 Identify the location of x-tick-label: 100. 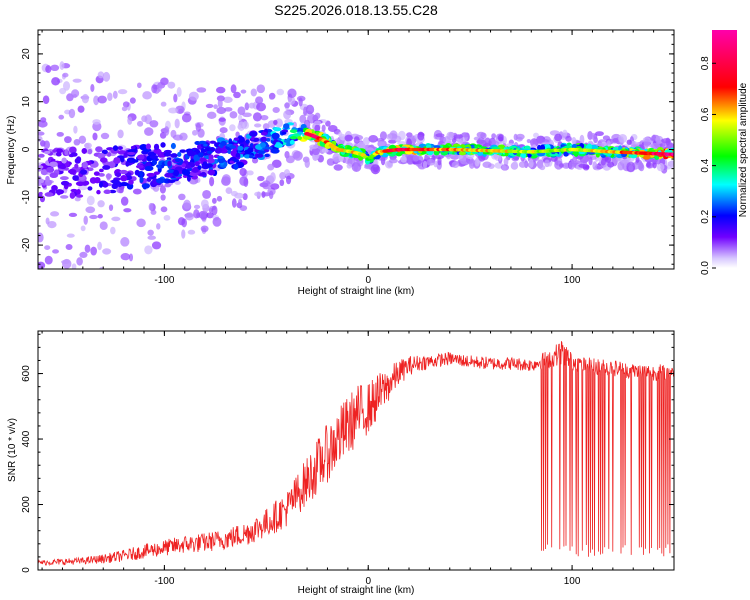
(572, 581).